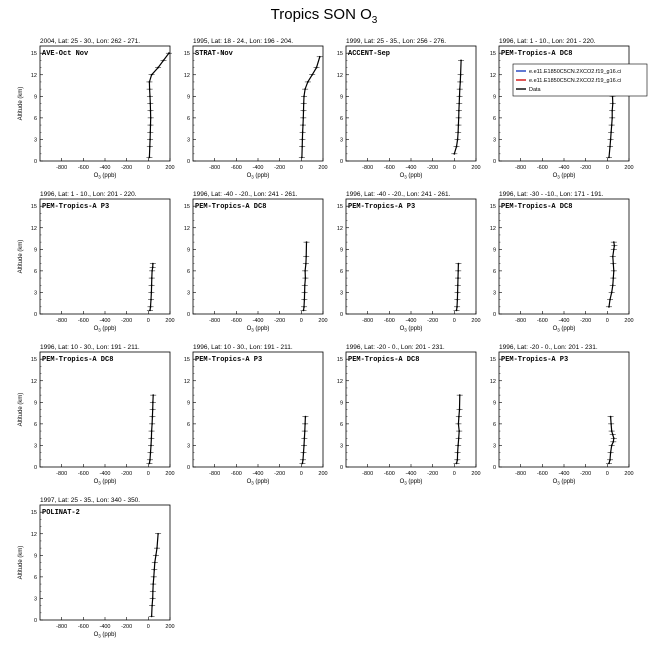 The height and width of the screenshot is (648, 648). I want to click on panel-header: 1996, Lat: 10 - 30., Lon: 191 - 211., so click(243, 347).